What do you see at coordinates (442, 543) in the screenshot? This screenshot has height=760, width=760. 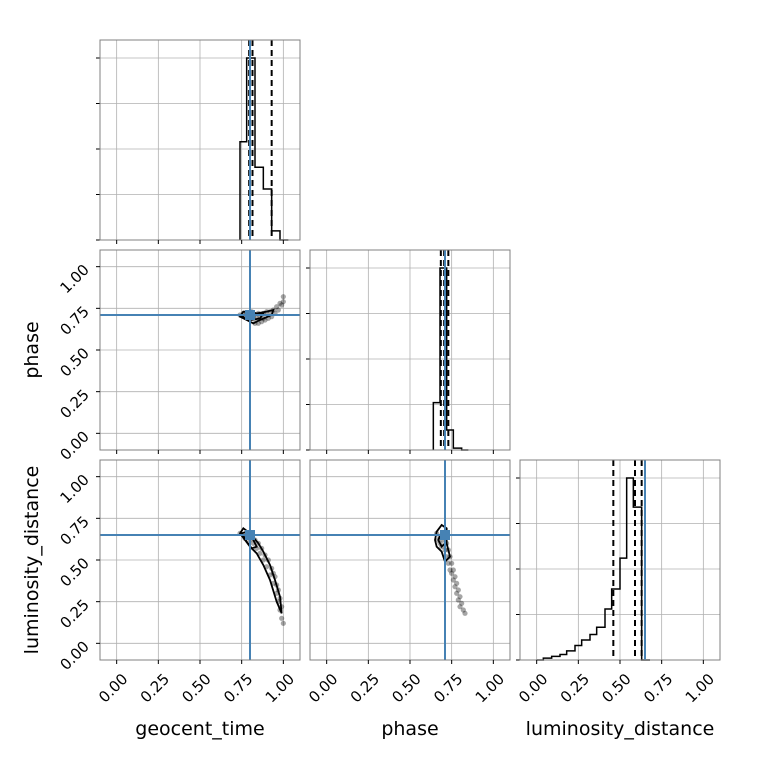 I see `density-contour` at bounding box center [442, 543].